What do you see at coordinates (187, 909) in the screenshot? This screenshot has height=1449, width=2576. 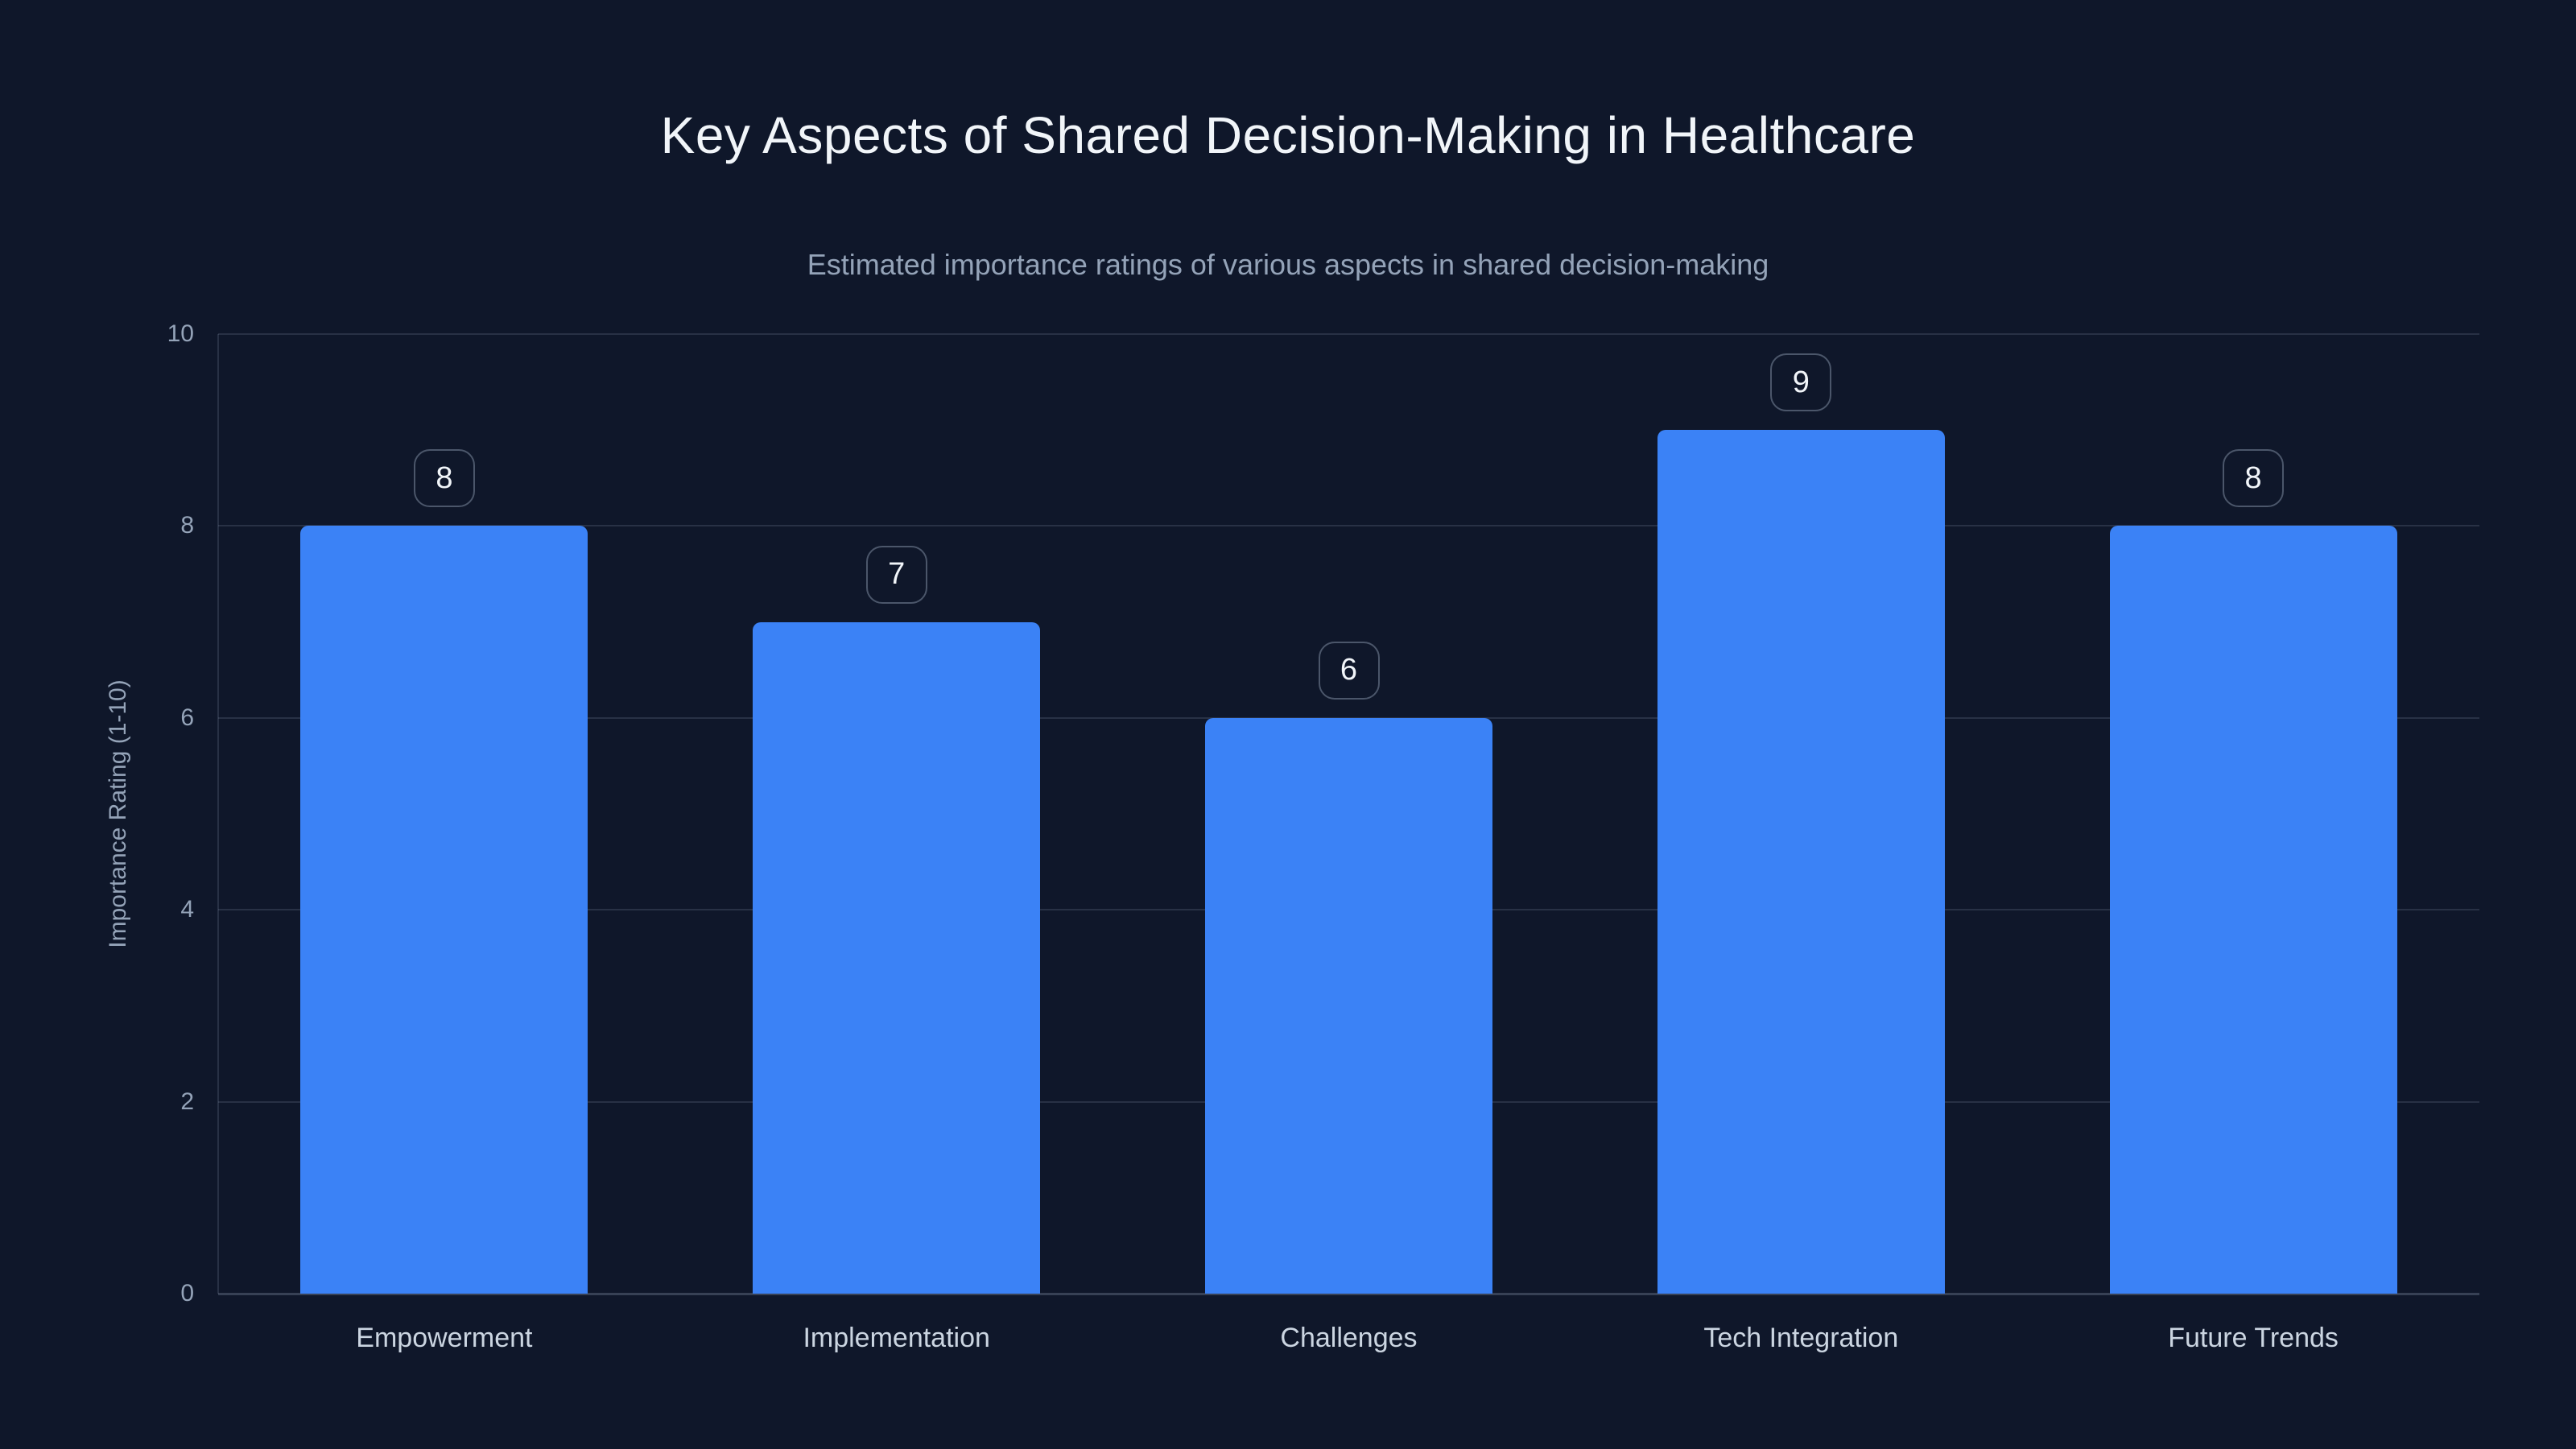 I see `y-tick-label-4: 4` at bounding box center [187, 909].